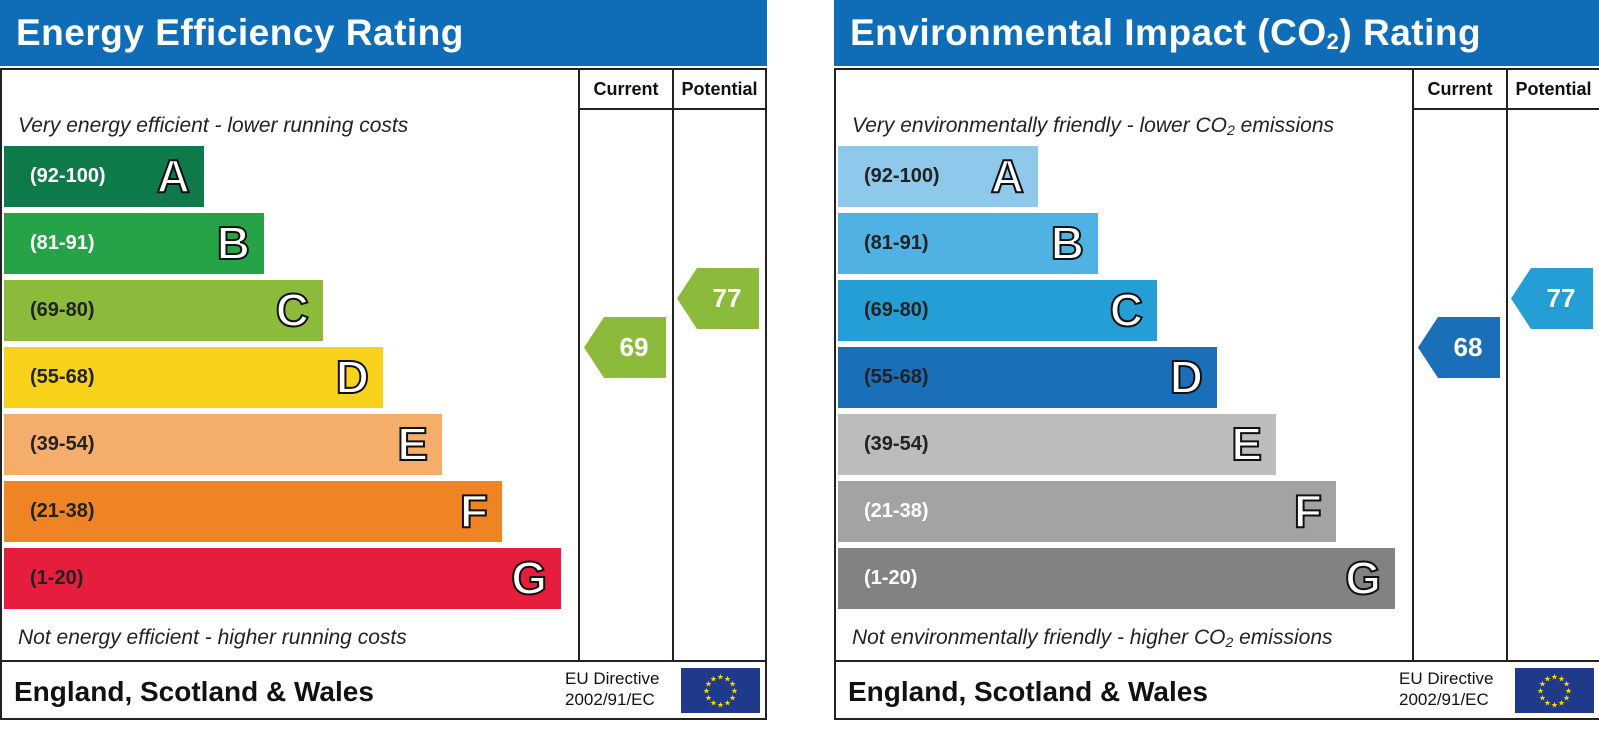 The width and height of the screenshot is (1599, 756). Describe the element at coordinates (626, 89) in the screenshot. I see `current-column-header: Current` at that location.